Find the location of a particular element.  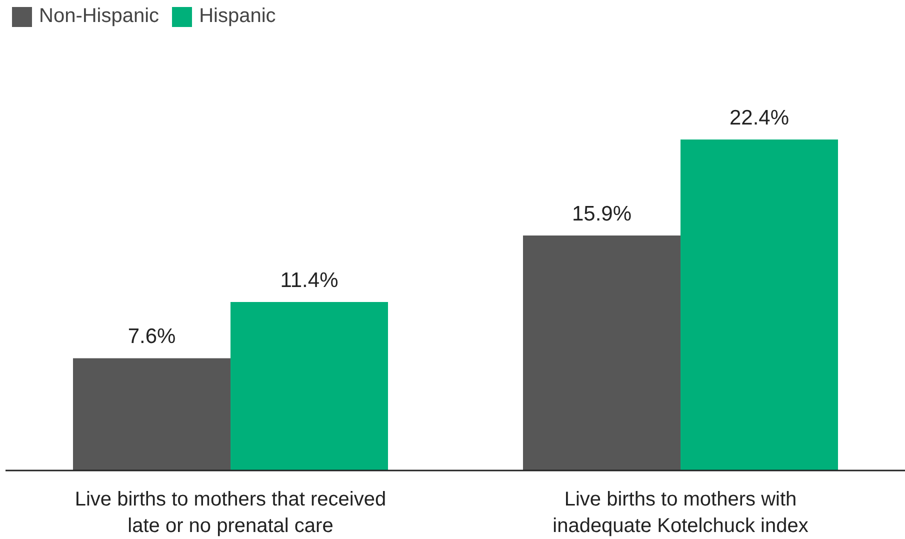

data-label: 15.9% is located at coordinates (602, 214).